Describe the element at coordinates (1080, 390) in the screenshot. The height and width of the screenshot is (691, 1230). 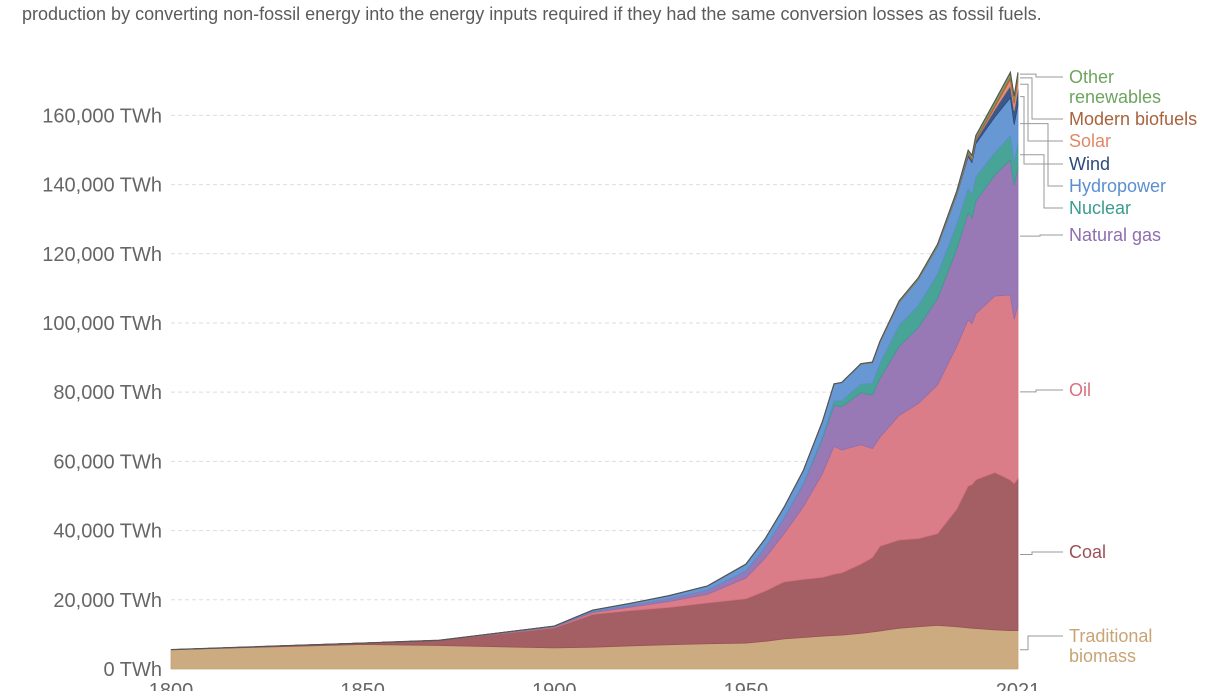
I see `label-oil: Oil` at that location.